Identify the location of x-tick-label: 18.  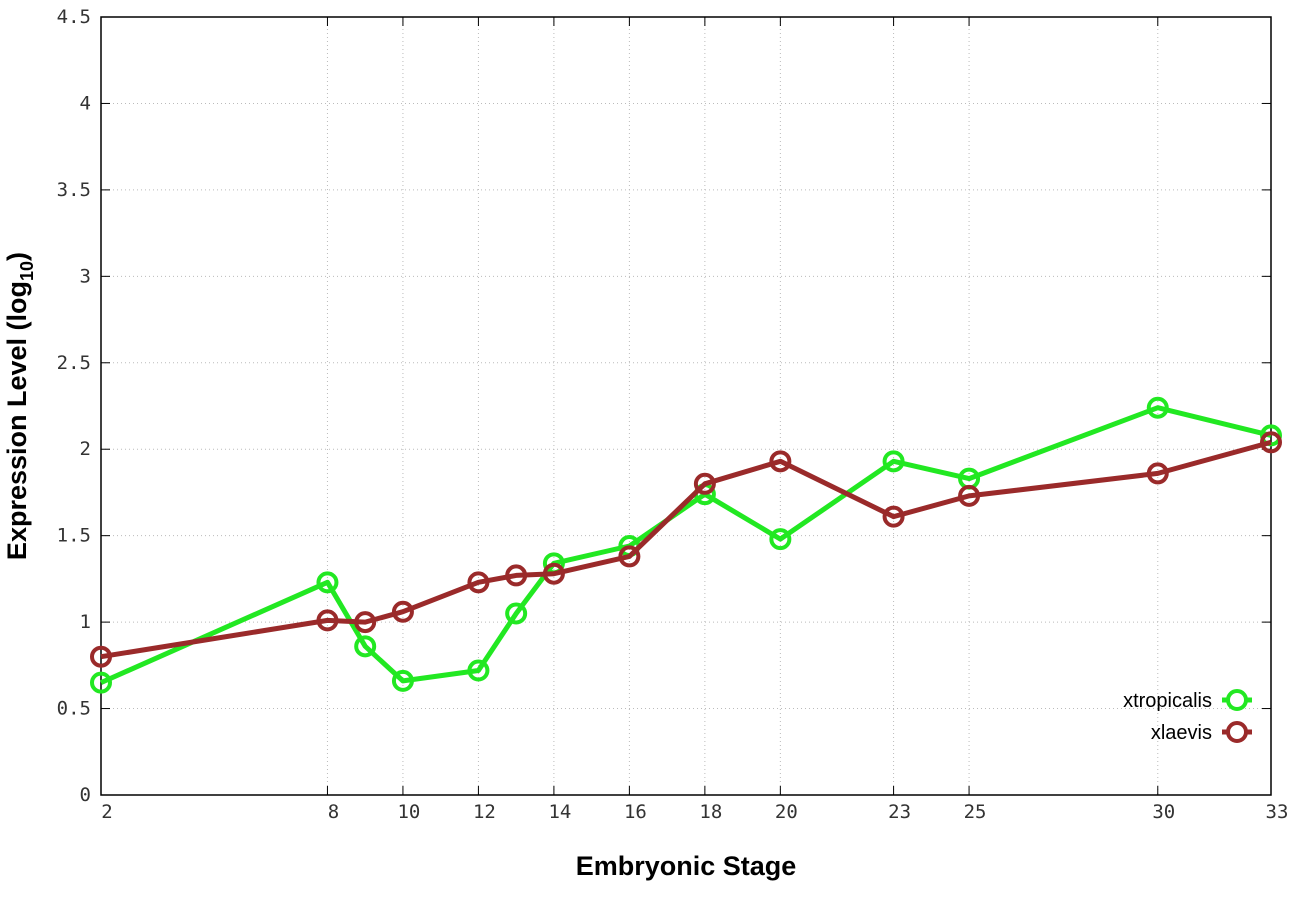
(710, 812).